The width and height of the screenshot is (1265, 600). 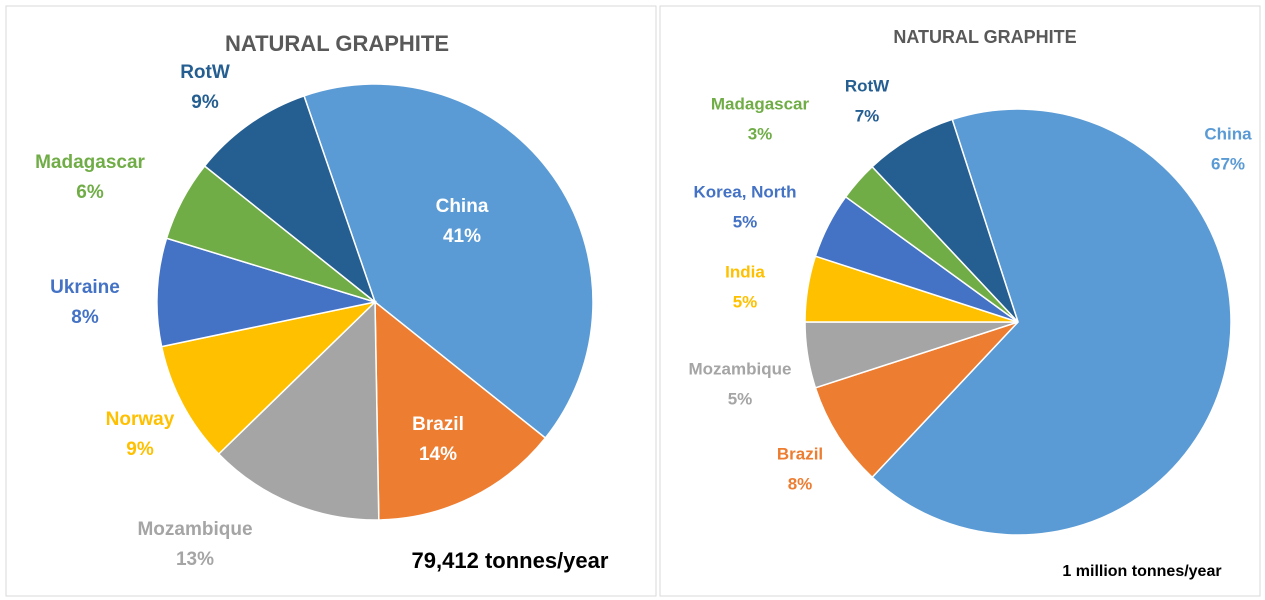 I want to click on slice-value: 13%, so click(x=195, y=559).